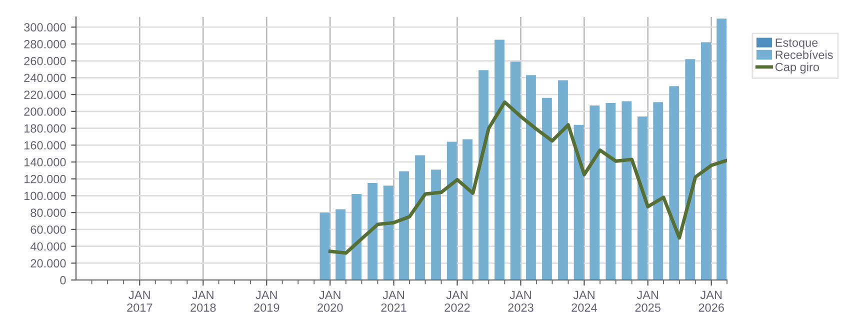  What do you see at coordinates (584, 301) in the screenshot?
I see `x-tick-label: JAN 2024` at bounding box center [584, 301].